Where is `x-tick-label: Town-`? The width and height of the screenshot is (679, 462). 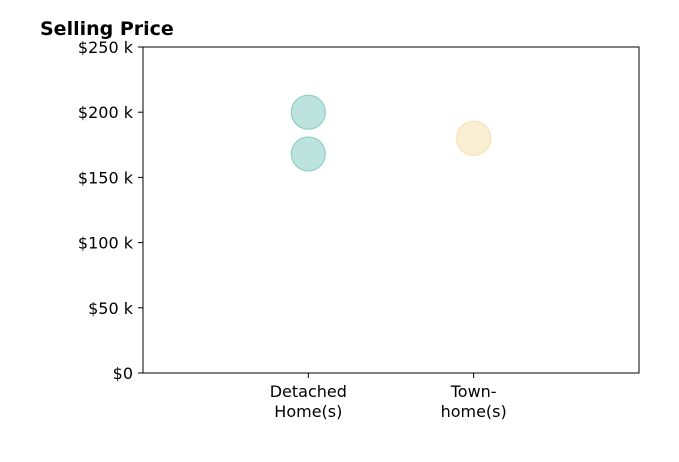 x-tick-label: Town- is located at coordinates (473, 391).